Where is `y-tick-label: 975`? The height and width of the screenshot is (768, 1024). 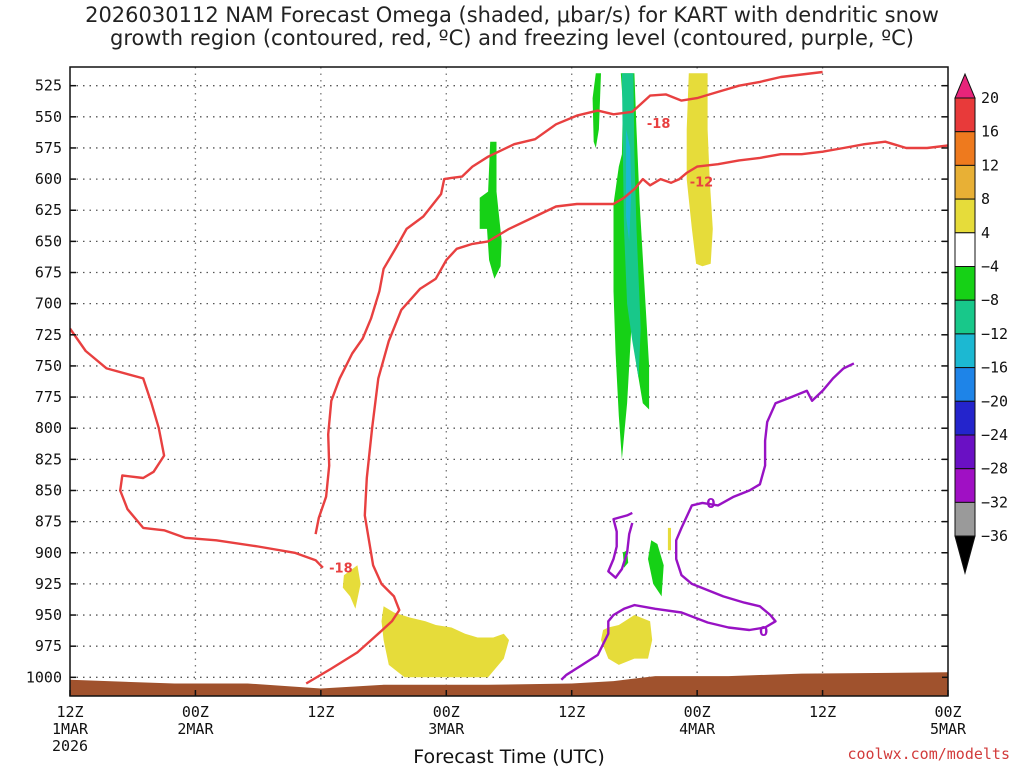 y-tick-label: 975 is located at coordinates (48, 646).